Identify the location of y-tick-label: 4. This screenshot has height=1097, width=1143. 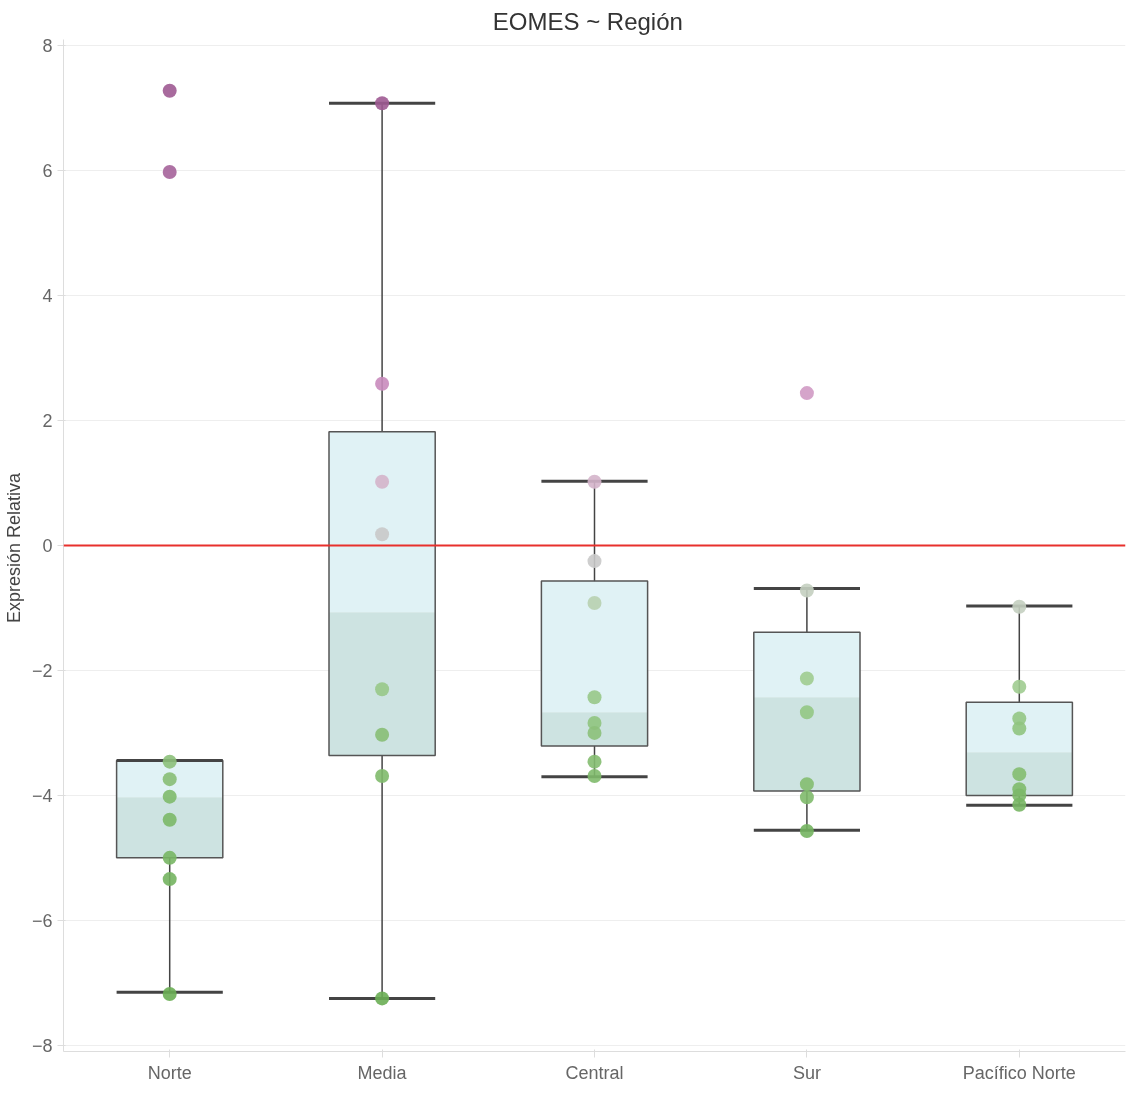
(47, 296).